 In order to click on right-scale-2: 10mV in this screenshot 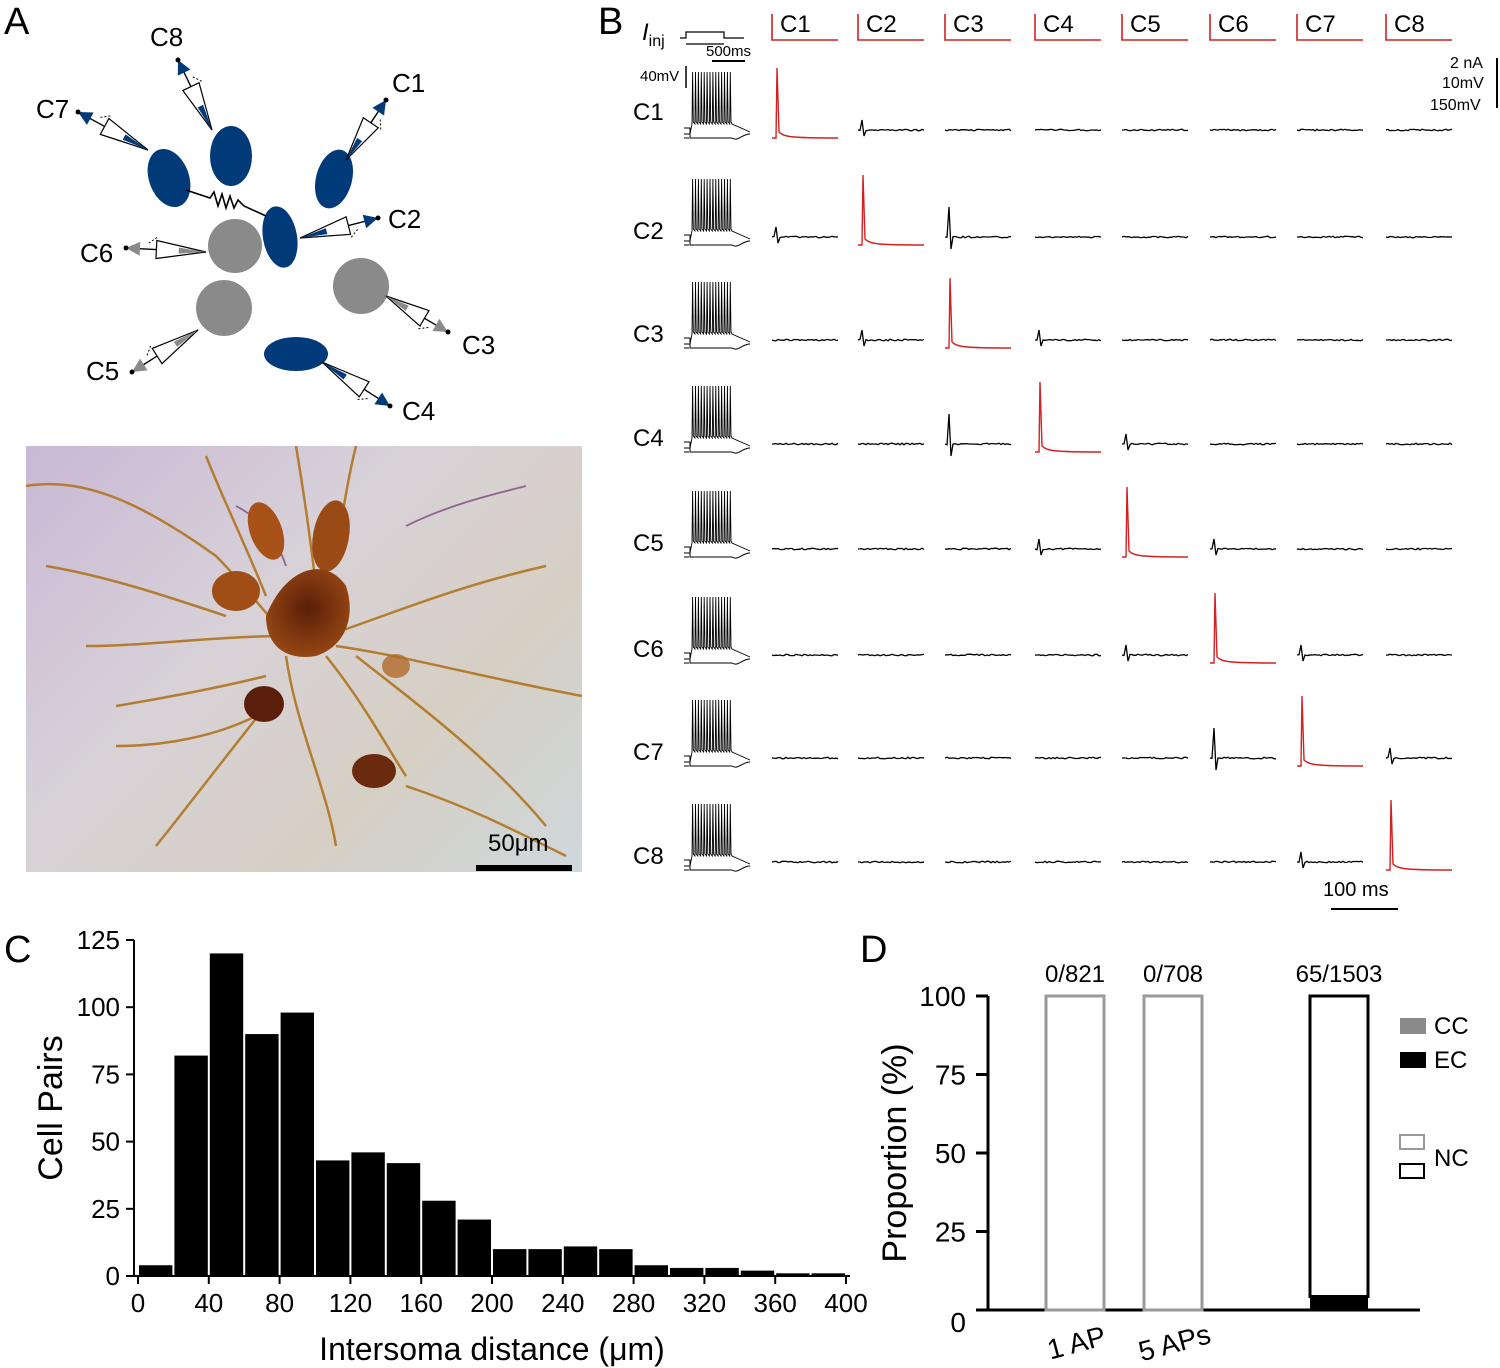, I will do `click(1463, 83)`.